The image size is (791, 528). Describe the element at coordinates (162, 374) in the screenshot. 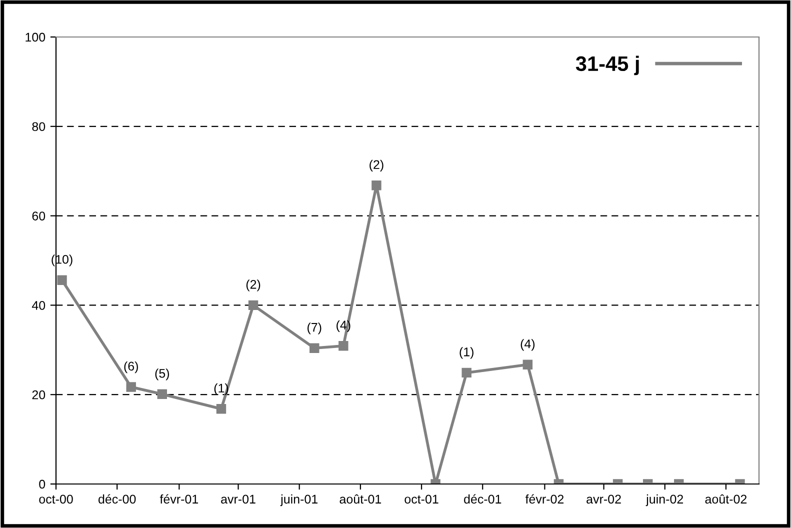

I see `annotation: (5)` at that location.